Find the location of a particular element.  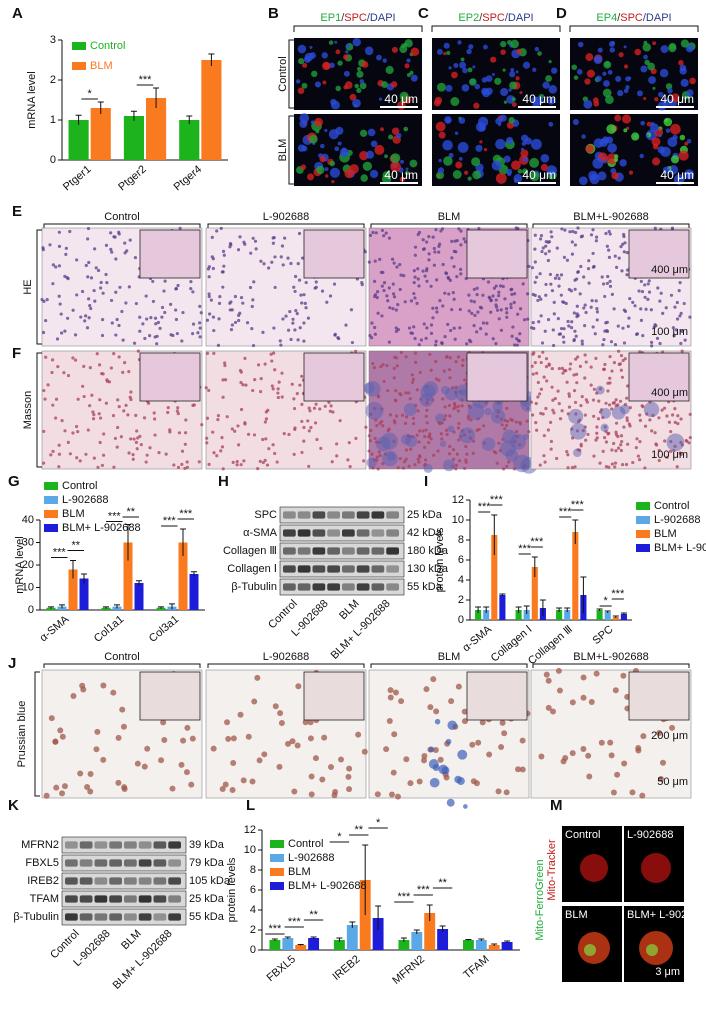

bar is located at coordinates (430, 931).